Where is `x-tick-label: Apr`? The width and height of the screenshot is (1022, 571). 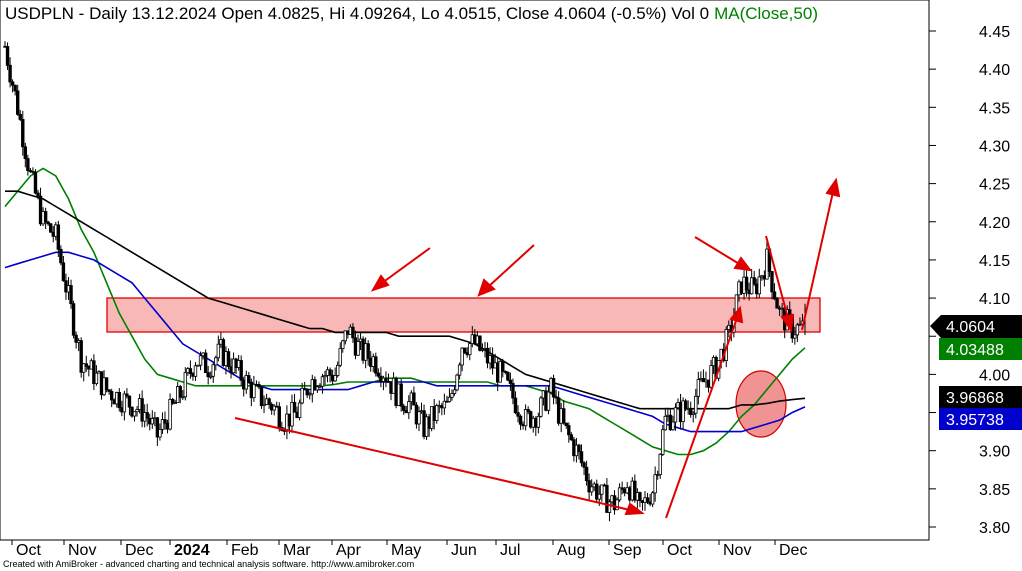 x-tick-label: Apr is located at coordinates (349, 550).